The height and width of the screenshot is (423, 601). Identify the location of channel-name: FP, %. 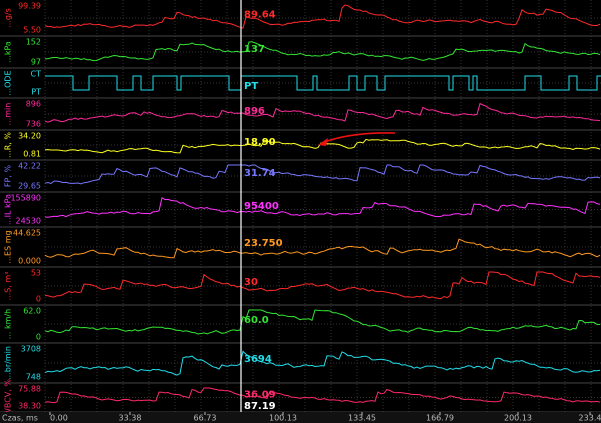
(8, 176).